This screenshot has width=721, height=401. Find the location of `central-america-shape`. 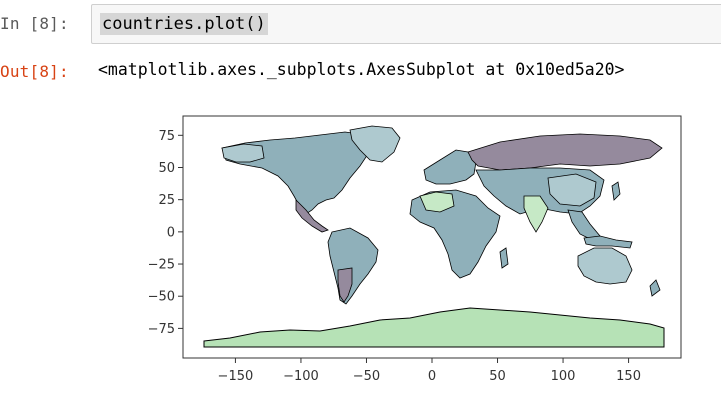

central-america-shape is located at coordinates (312, 216).